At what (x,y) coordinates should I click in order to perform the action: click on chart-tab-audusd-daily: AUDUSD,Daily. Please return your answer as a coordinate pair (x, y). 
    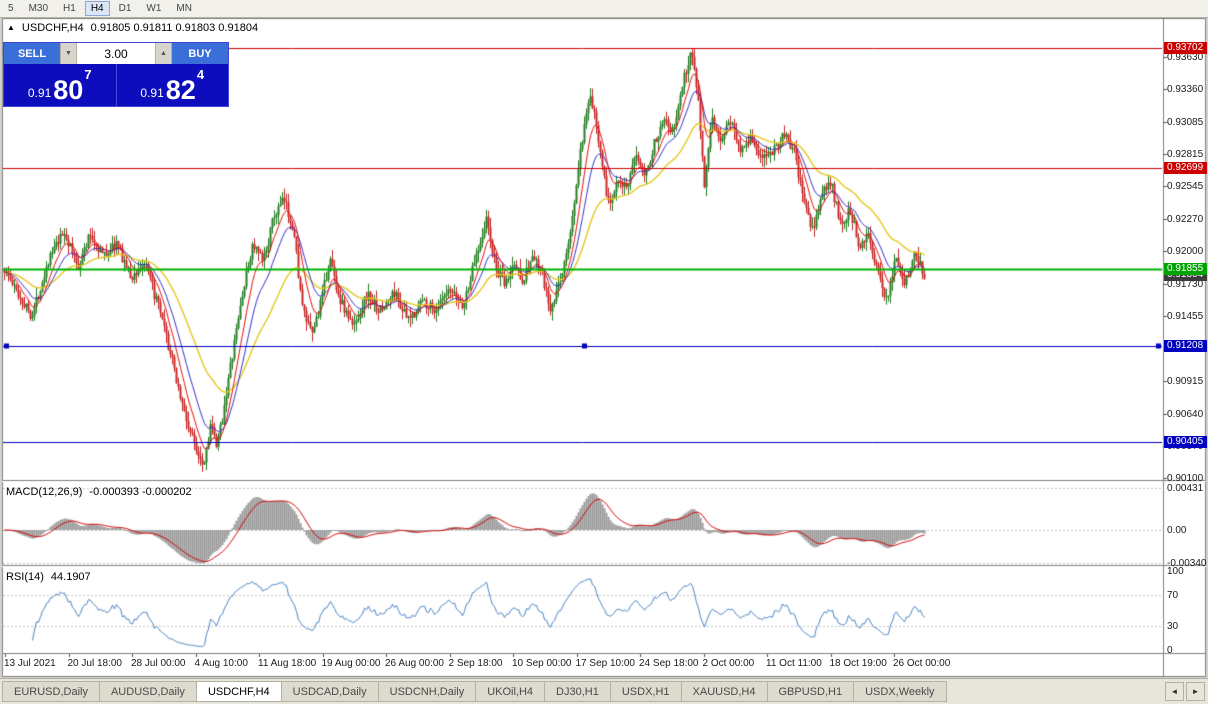
    Looking at the image, I should click on (148, 691).